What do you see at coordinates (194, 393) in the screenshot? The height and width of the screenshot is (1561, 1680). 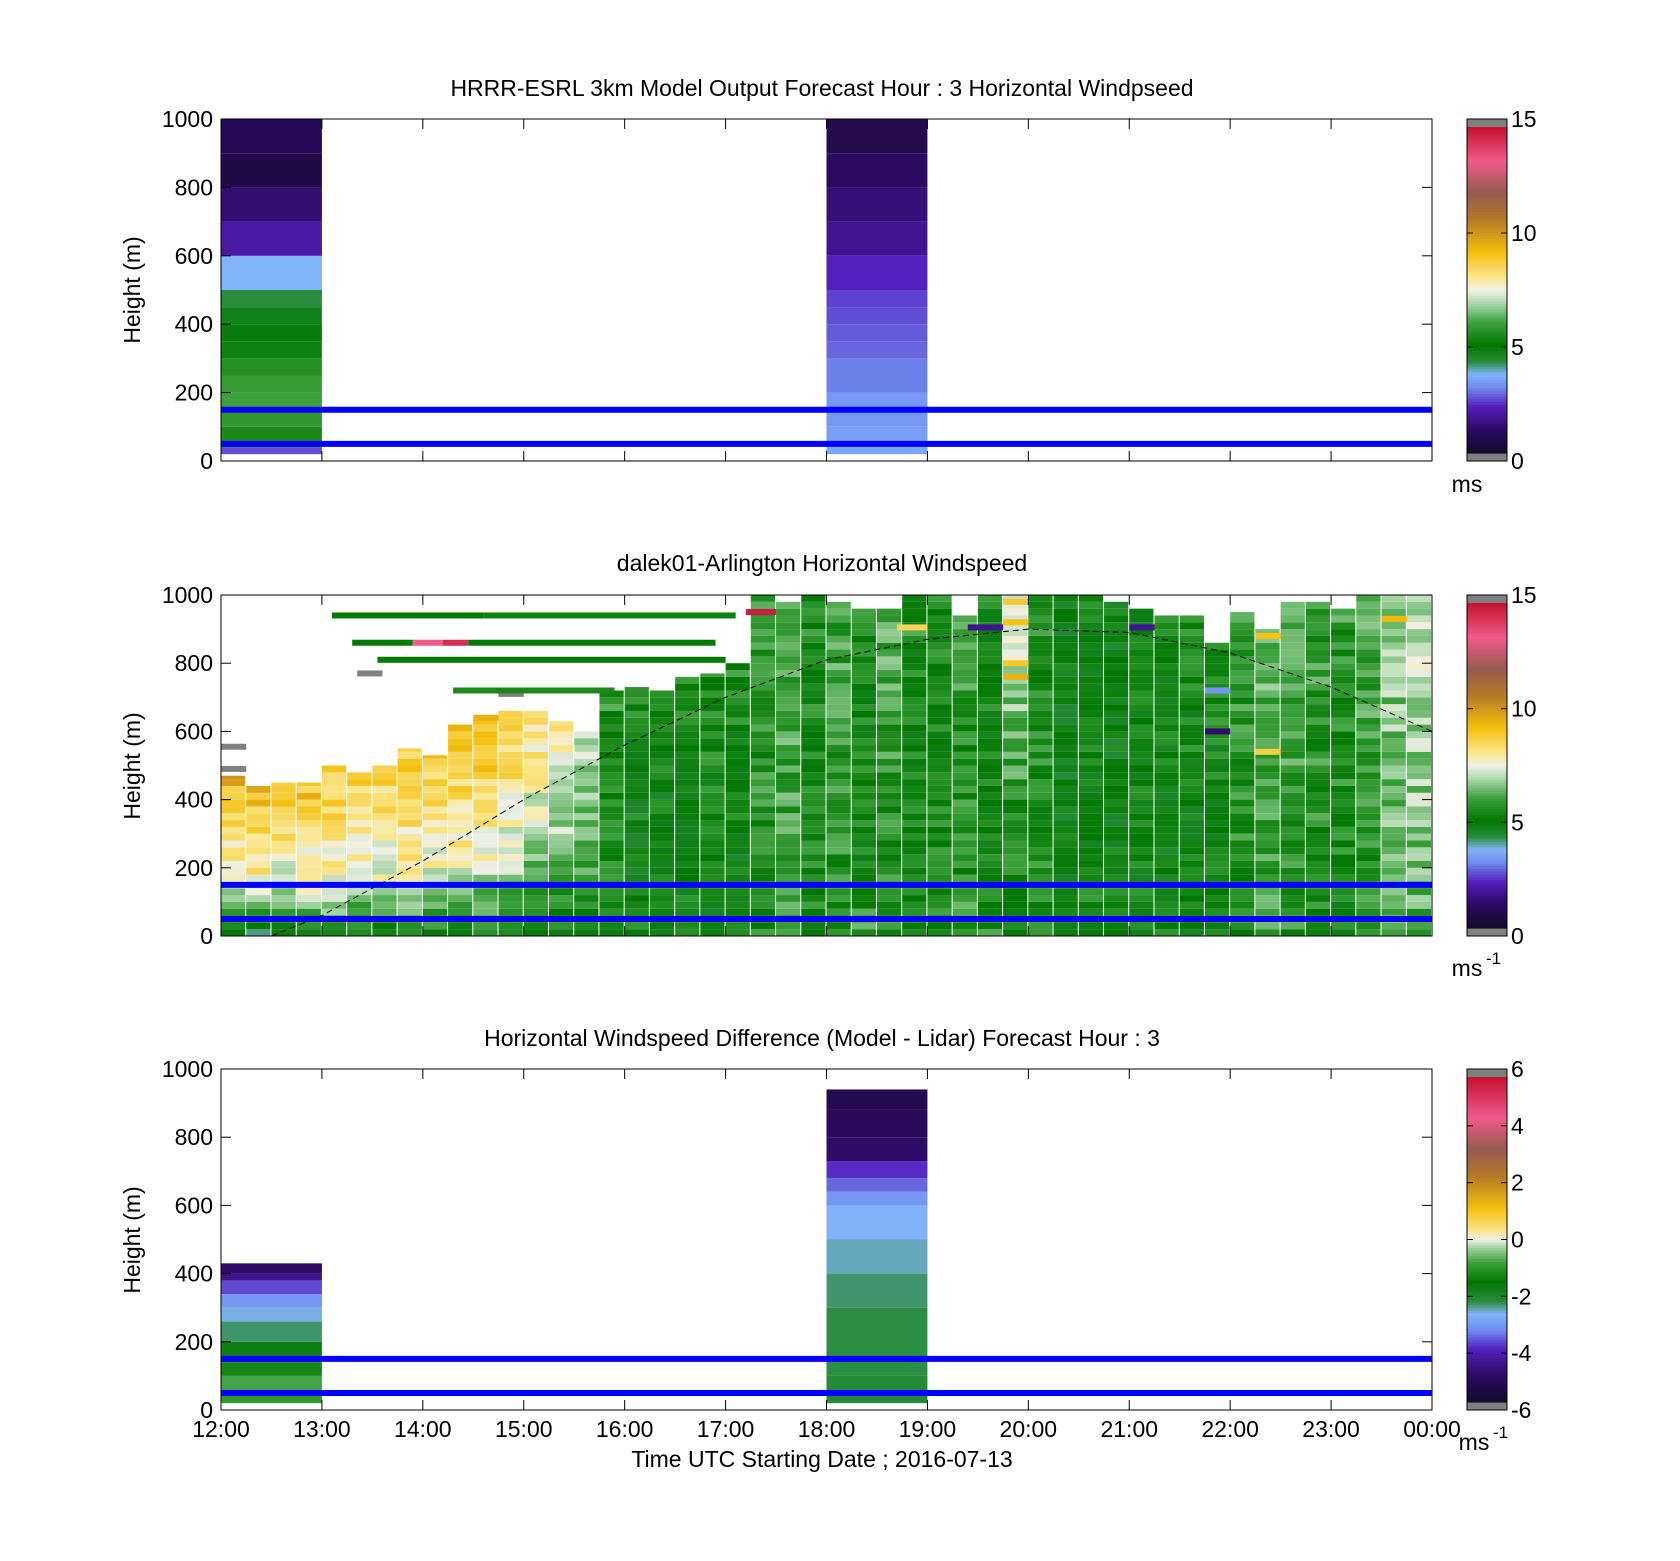 I see `y-tick-label: 200` at bounding box center [194, 393].